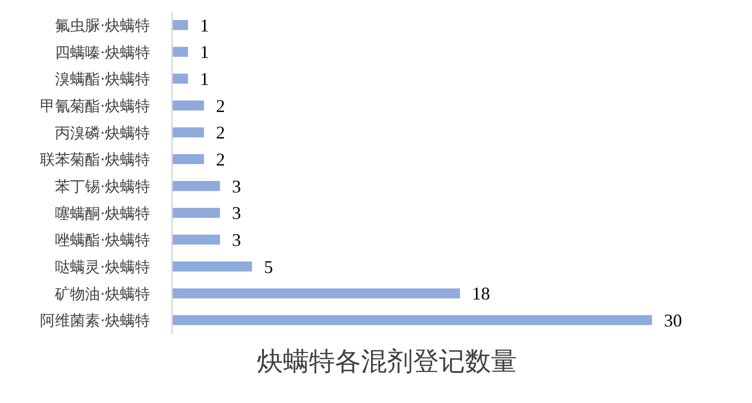  What do you see at coordinates (102, 133) in the screenshot?
I see `y-tick-label: 丙溴磷·炔螨特` at bounding box center [102, 133].